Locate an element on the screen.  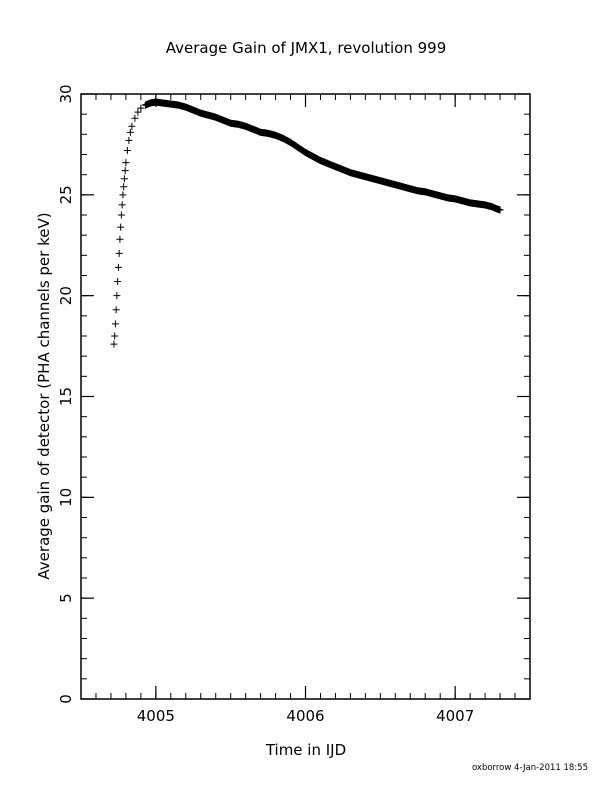
x-tick-label: 4006 is located at coordinates (305, 716).